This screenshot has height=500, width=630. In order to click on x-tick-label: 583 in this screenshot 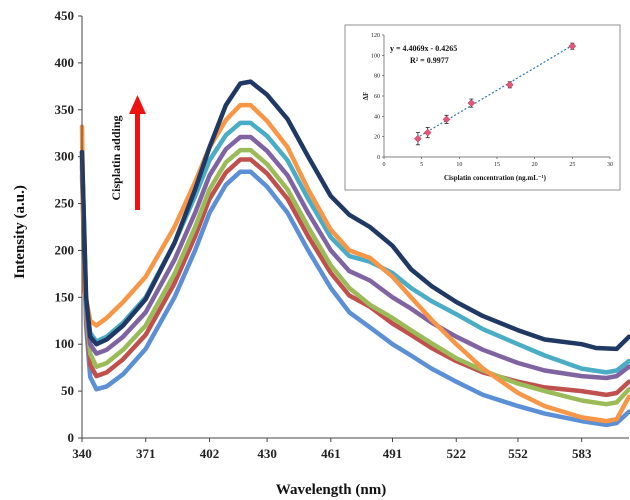, I will do `click(582, 453)`.